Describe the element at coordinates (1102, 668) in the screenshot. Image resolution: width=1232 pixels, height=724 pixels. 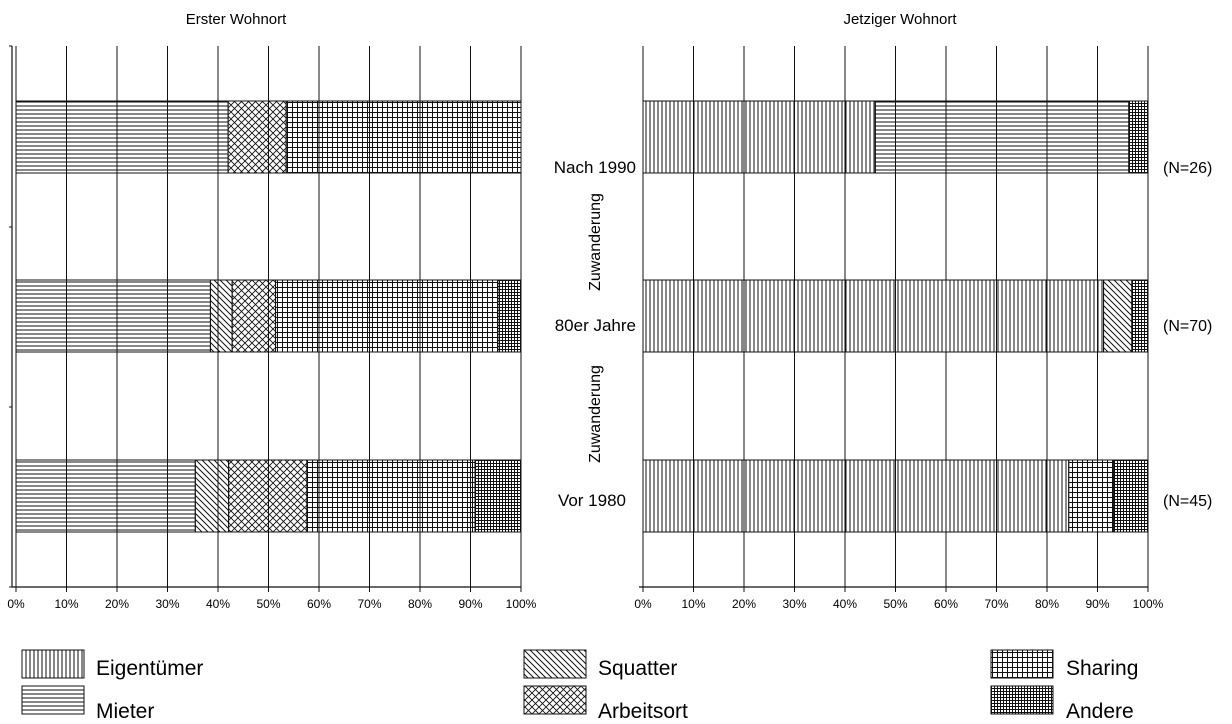
I see `legend-label-sharing: Sharing` at that location.